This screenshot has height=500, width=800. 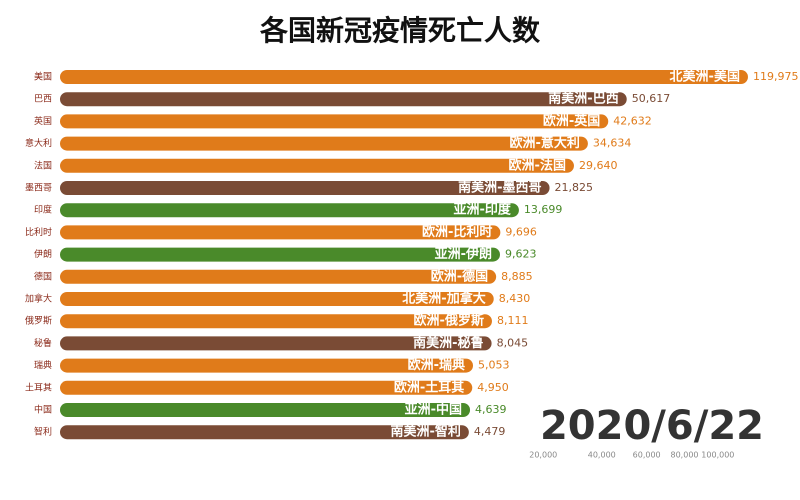 I want to click on category-label: 意大利, so click(x=38, y=143).